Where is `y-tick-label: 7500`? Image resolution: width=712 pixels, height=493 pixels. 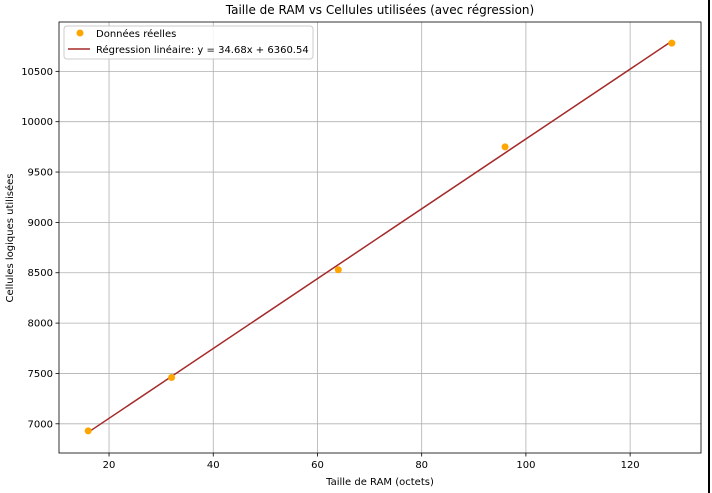
y-tick-label: 7500 is located at coordinates (40, 374).